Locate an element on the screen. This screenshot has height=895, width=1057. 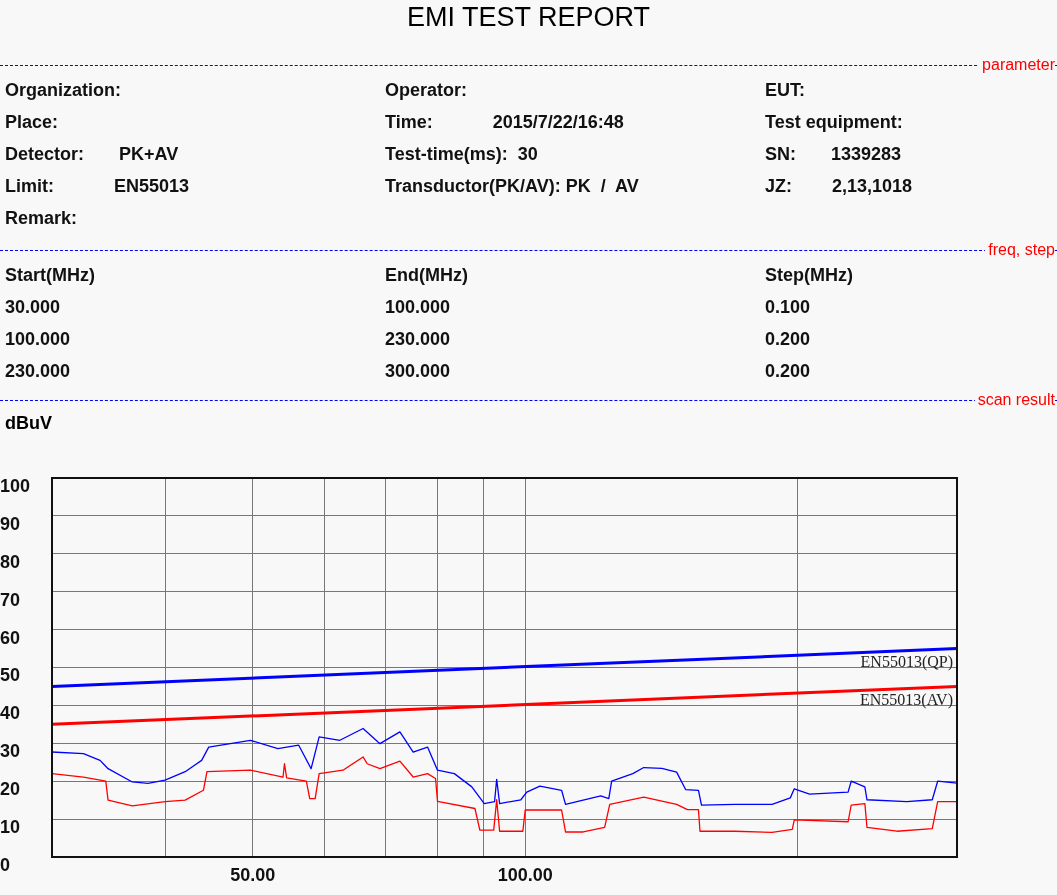
chart-title: EMI TEST REPORT is located at coordinates (528, 17).